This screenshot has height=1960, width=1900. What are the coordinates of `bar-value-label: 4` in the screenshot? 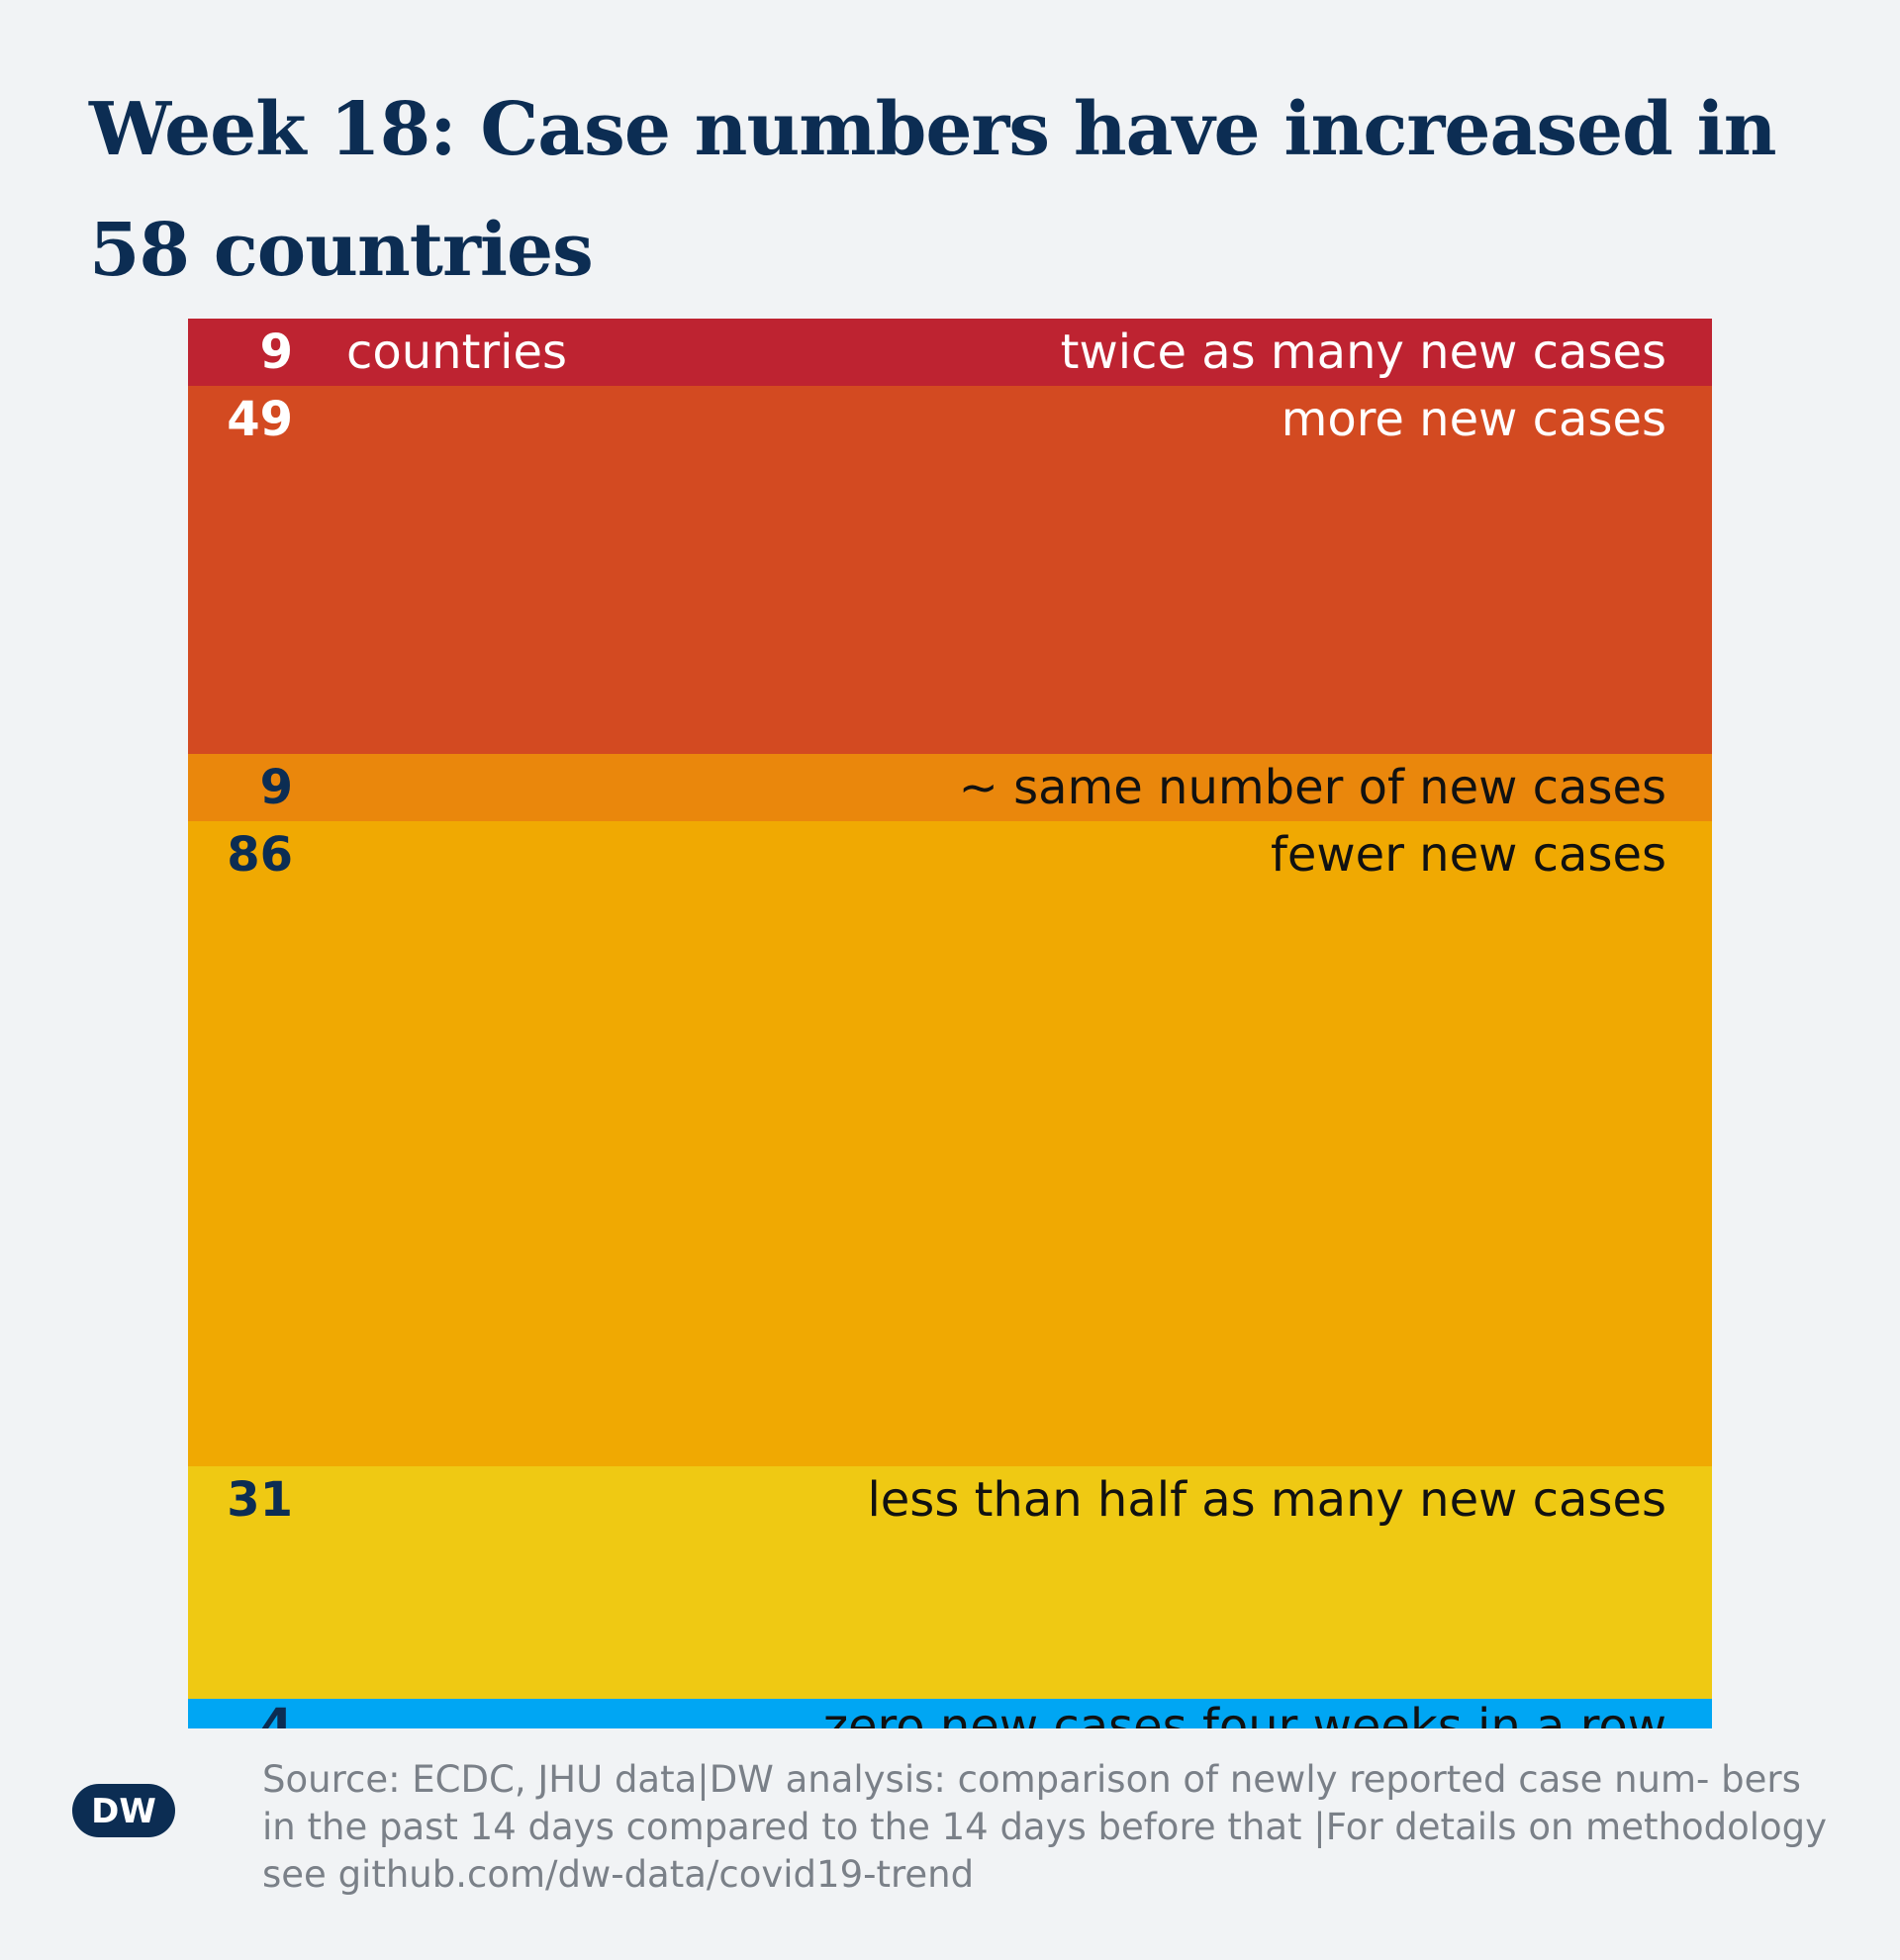 It's located at (276, 1713).